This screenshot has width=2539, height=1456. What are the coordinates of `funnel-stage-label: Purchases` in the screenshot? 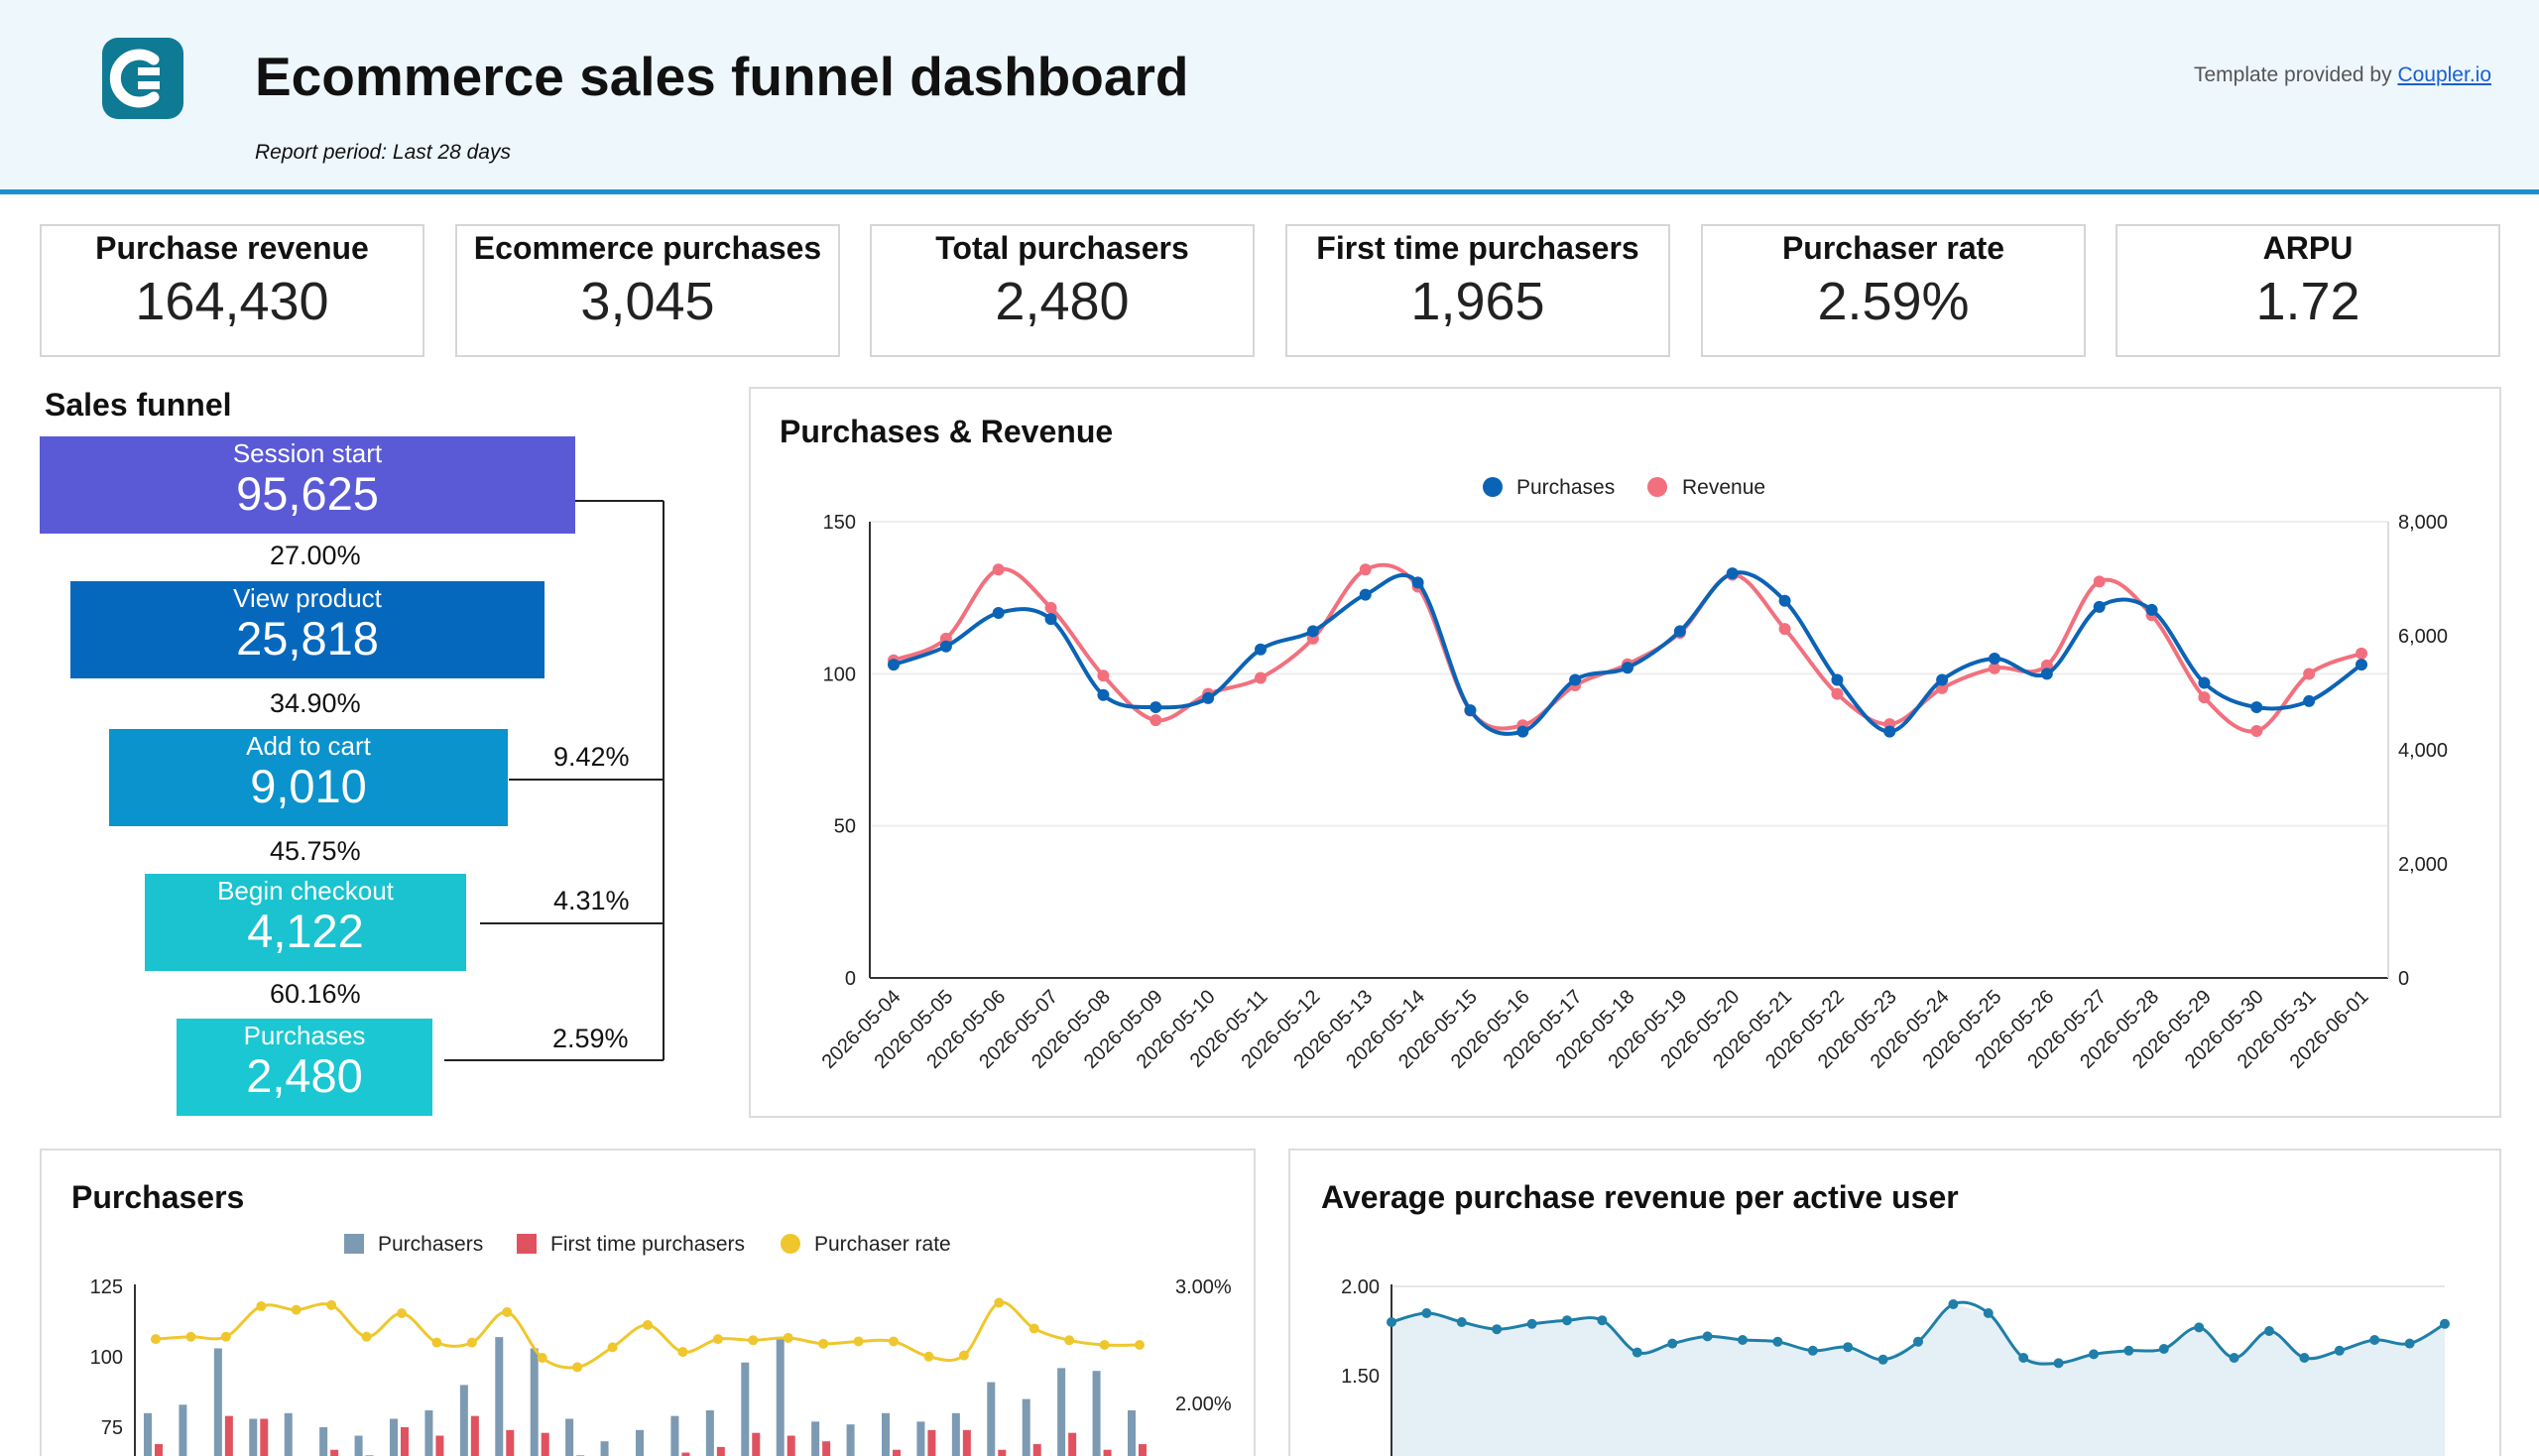 It's located at (304, 1035).